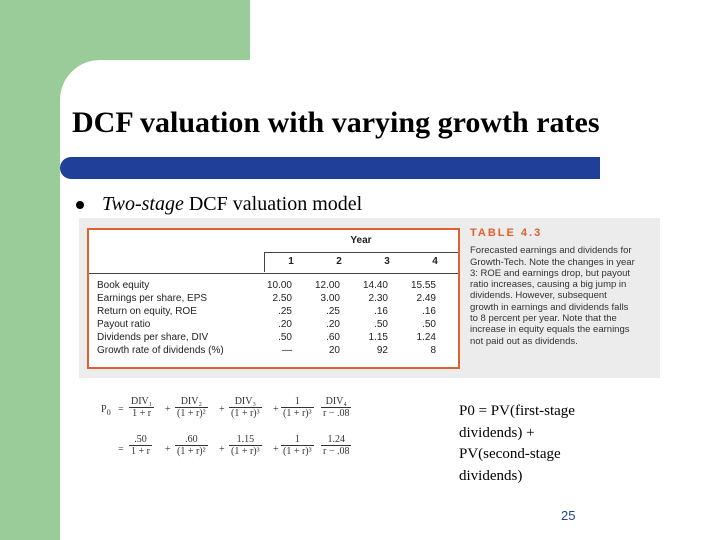 The image size is (720, 540). Describe the element at coordinates (497, 432) in the screenshot. I see `pv-line: dividends) +` at that location.